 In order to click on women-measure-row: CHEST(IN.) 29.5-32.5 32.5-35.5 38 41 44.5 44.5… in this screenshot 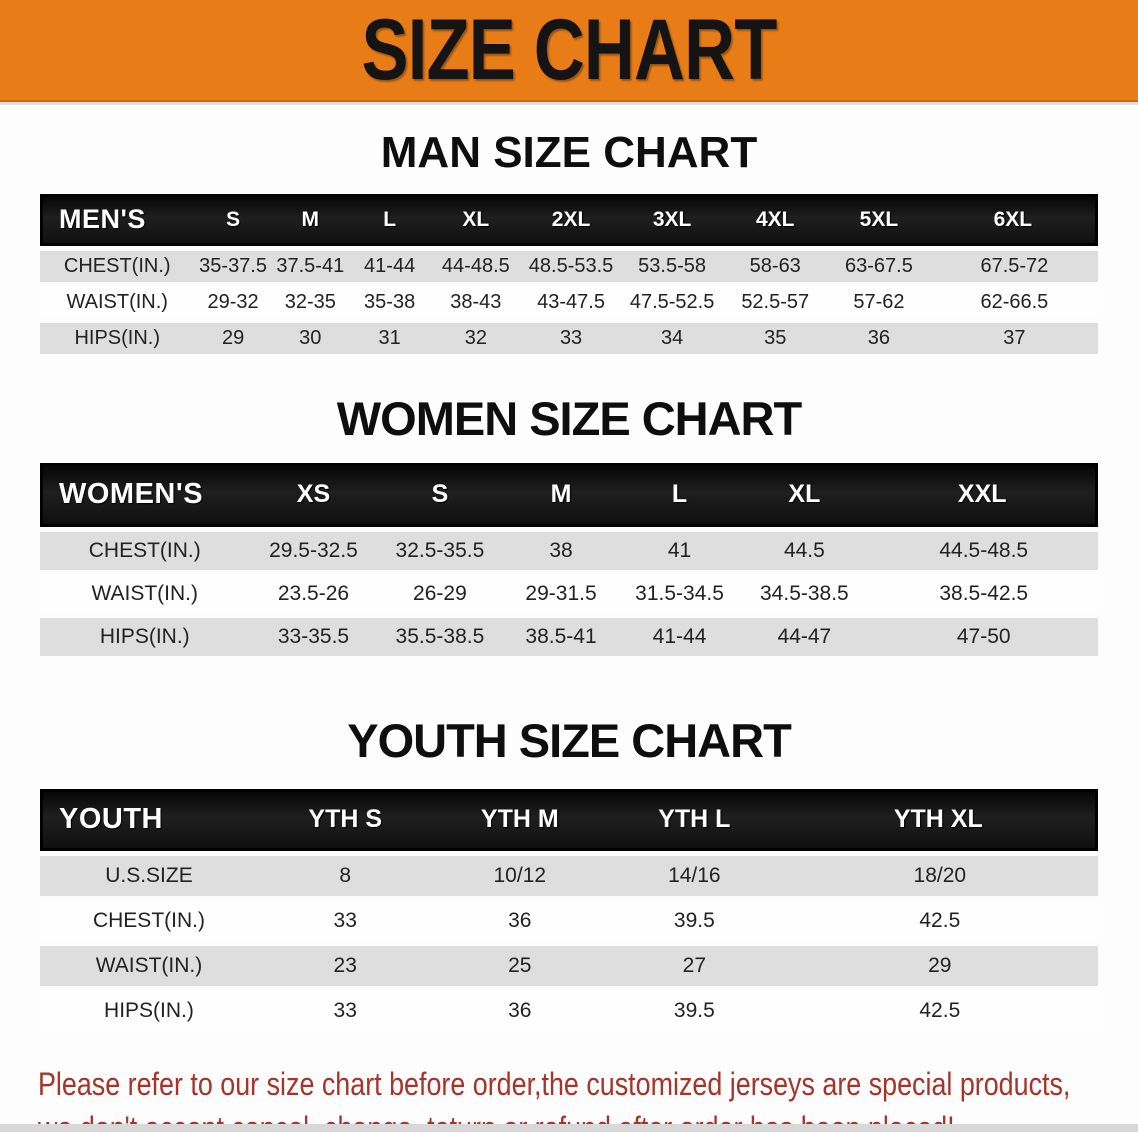, I will do `click(569, 550)`.